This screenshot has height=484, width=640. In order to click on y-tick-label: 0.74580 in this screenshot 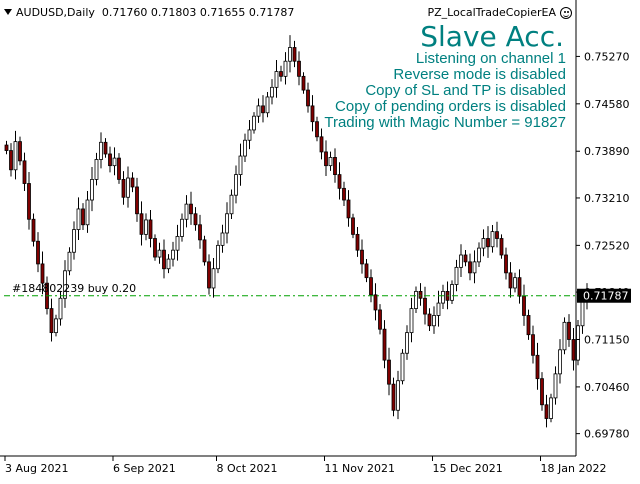, I will do `click(607, 104)`.